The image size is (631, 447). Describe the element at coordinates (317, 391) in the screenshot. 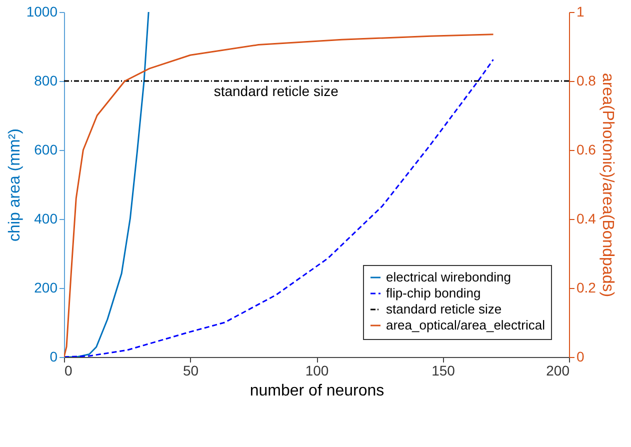

I see `x-axis-title: number of neurons` at that location.